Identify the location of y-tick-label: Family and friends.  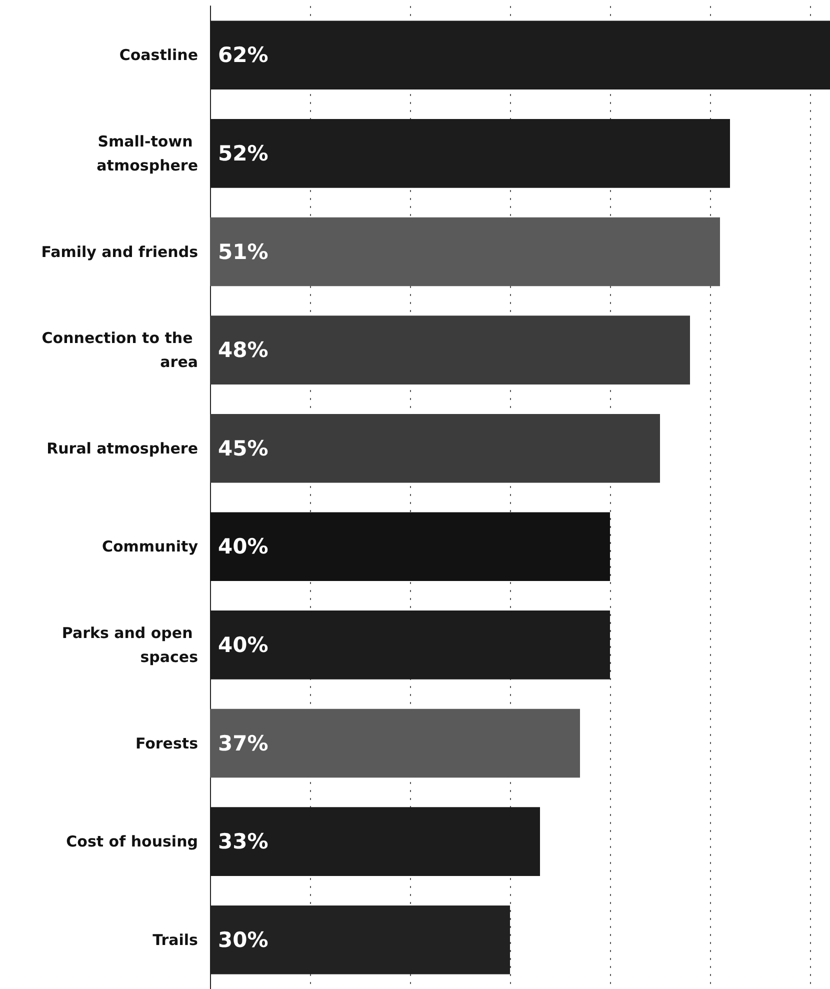
(119, 251).